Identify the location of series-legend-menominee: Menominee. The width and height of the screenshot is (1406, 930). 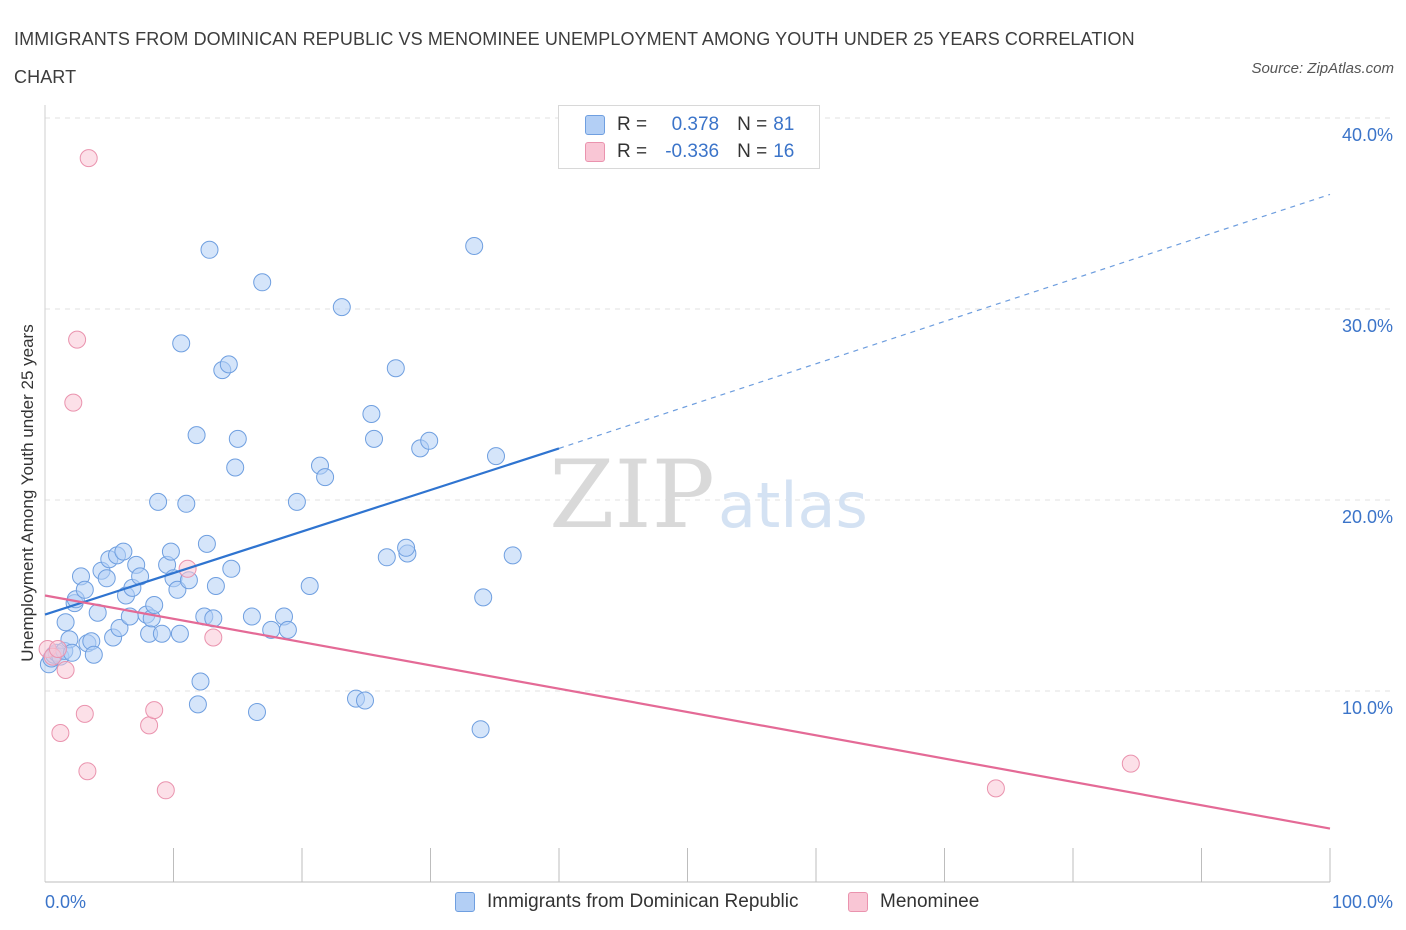
(913, 902).